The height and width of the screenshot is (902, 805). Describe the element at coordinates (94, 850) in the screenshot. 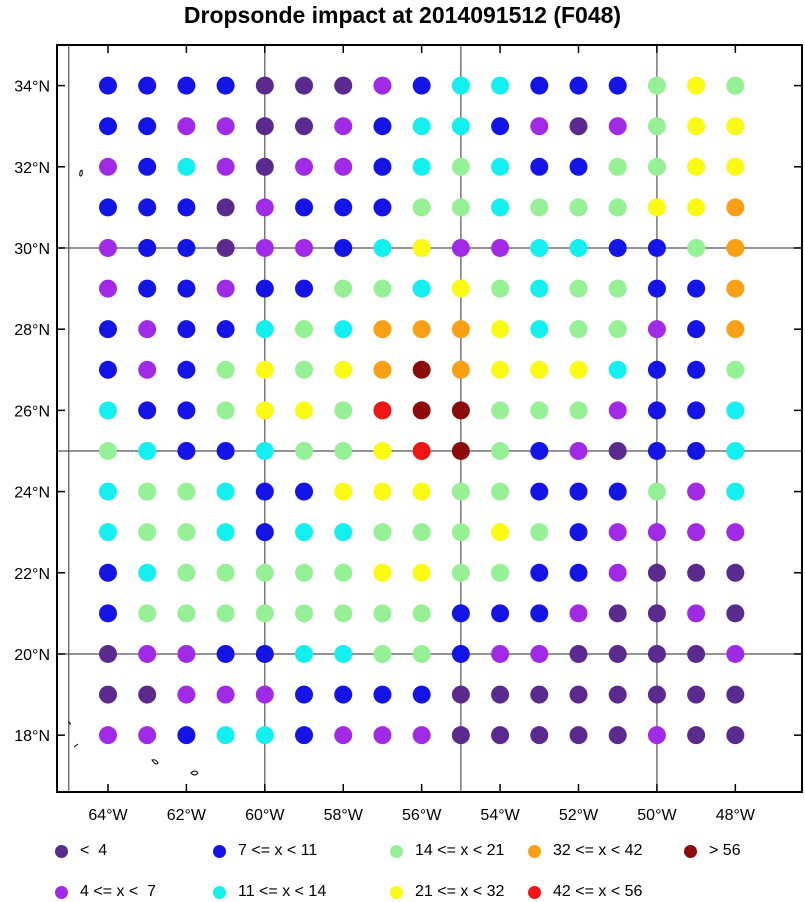

I see `legend-label: < 4` at that location.